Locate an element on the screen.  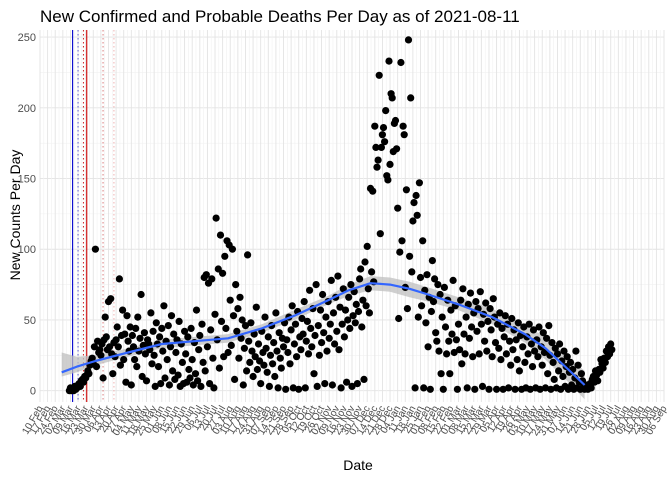
y-tick-label: 0 is located at coordinates (33, 392).